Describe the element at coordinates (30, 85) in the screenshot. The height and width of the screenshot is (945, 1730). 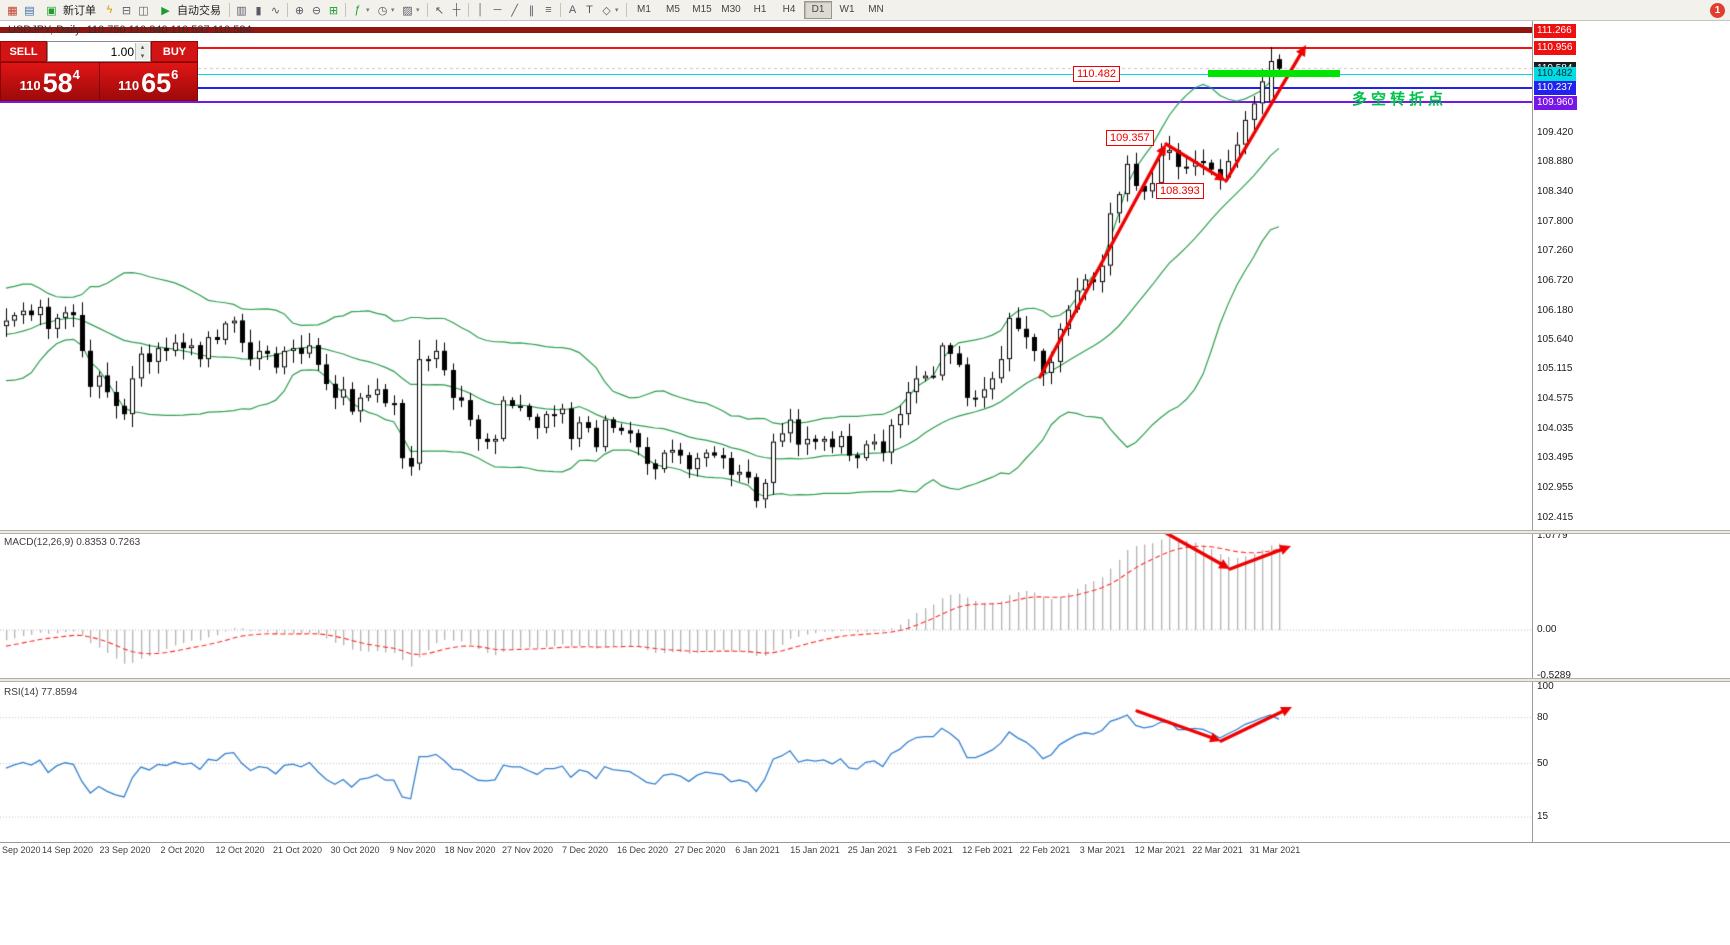
I see `bid-prefix: 110` at that location.